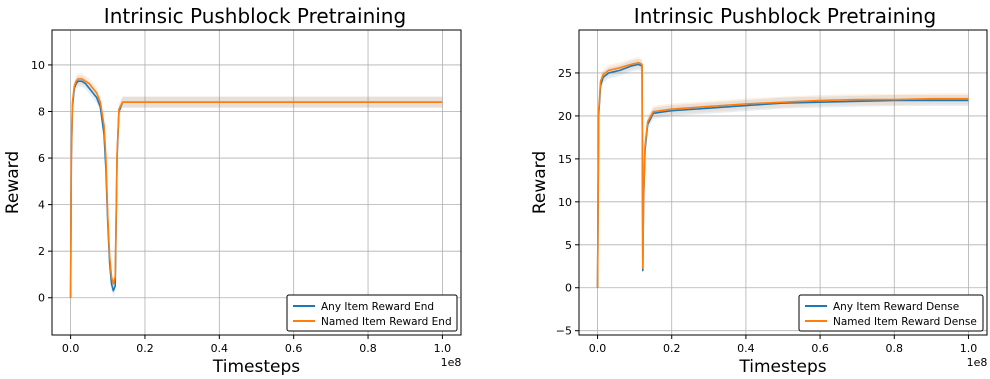  What do you see at coordinates (565, 116) in the screenshot?
I see `chart-right-y-tick-label: 20` at bounding box center [565, 116].